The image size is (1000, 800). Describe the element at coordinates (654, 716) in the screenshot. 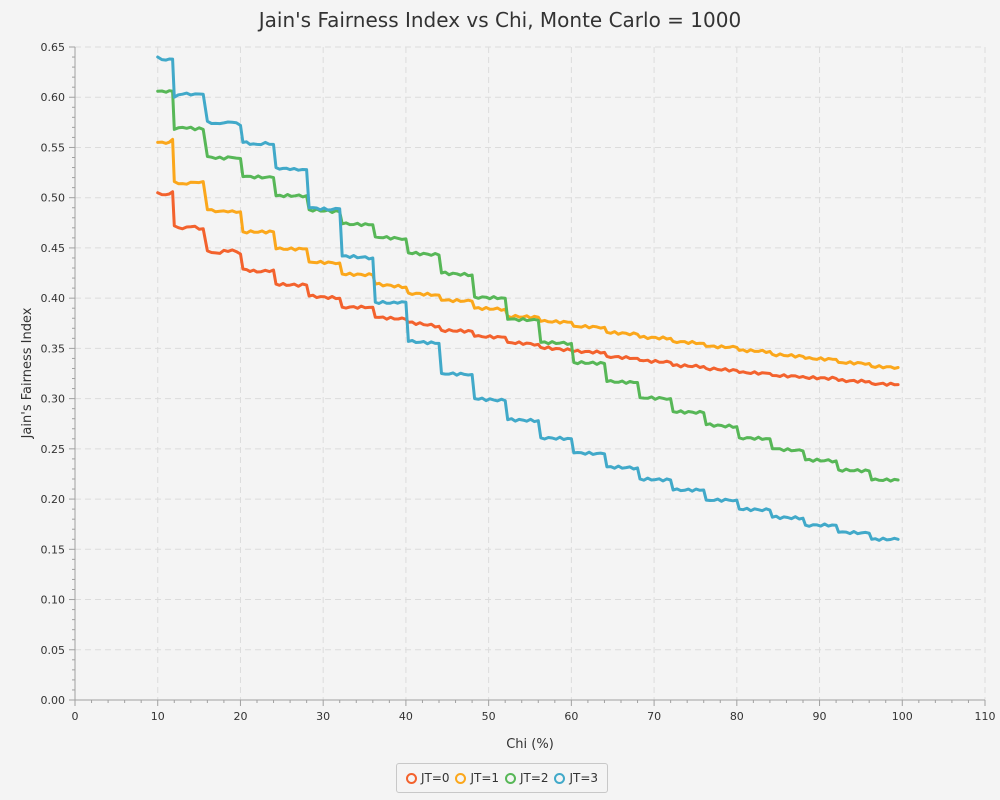

I see `x-tick-label: 70` at that location.